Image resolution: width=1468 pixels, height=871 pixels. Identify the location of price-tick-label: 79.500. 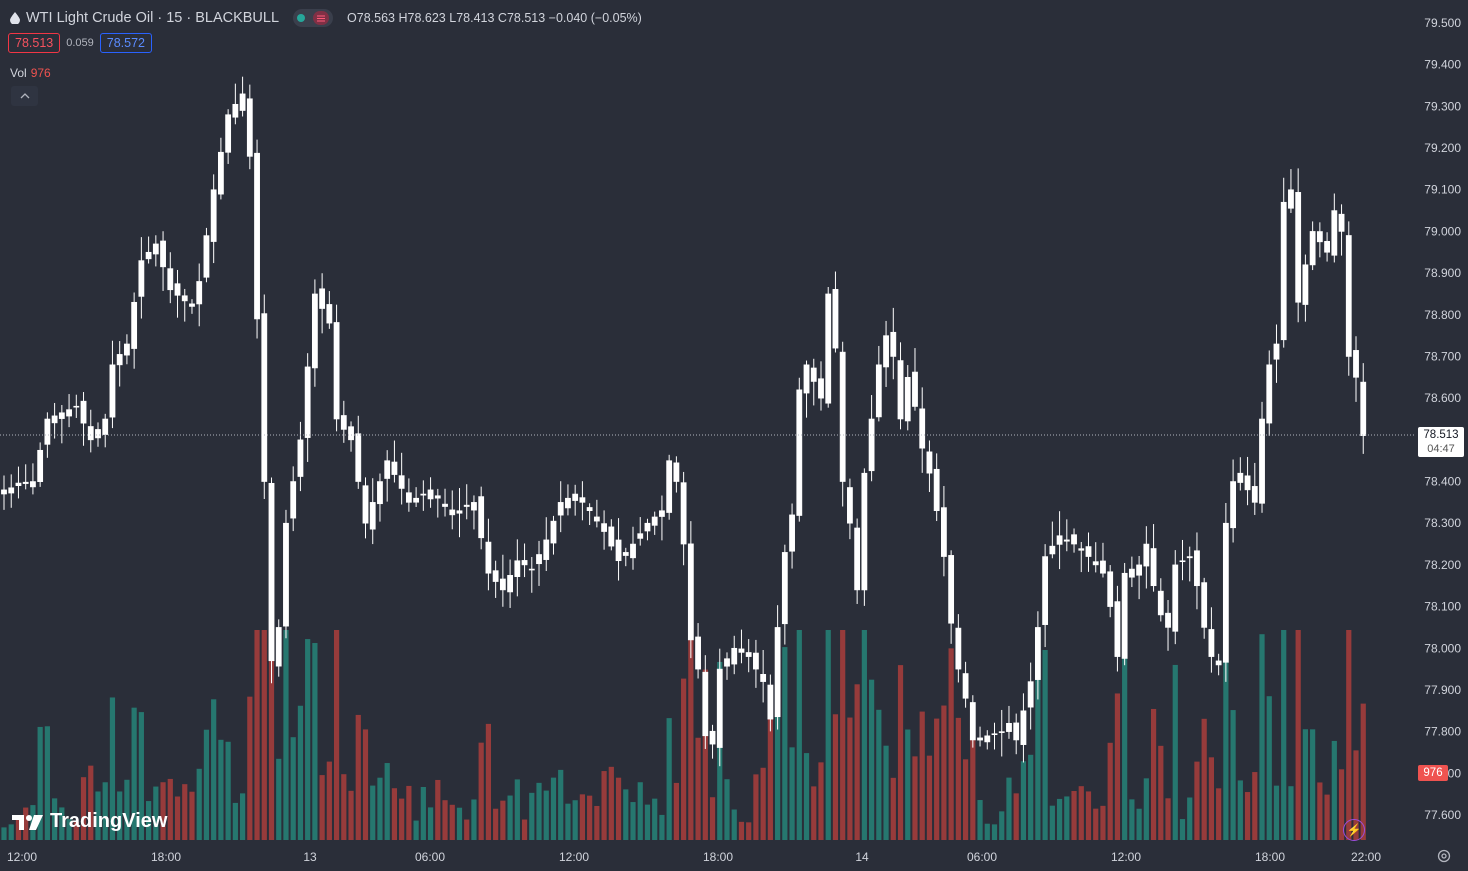
(1442, 23).